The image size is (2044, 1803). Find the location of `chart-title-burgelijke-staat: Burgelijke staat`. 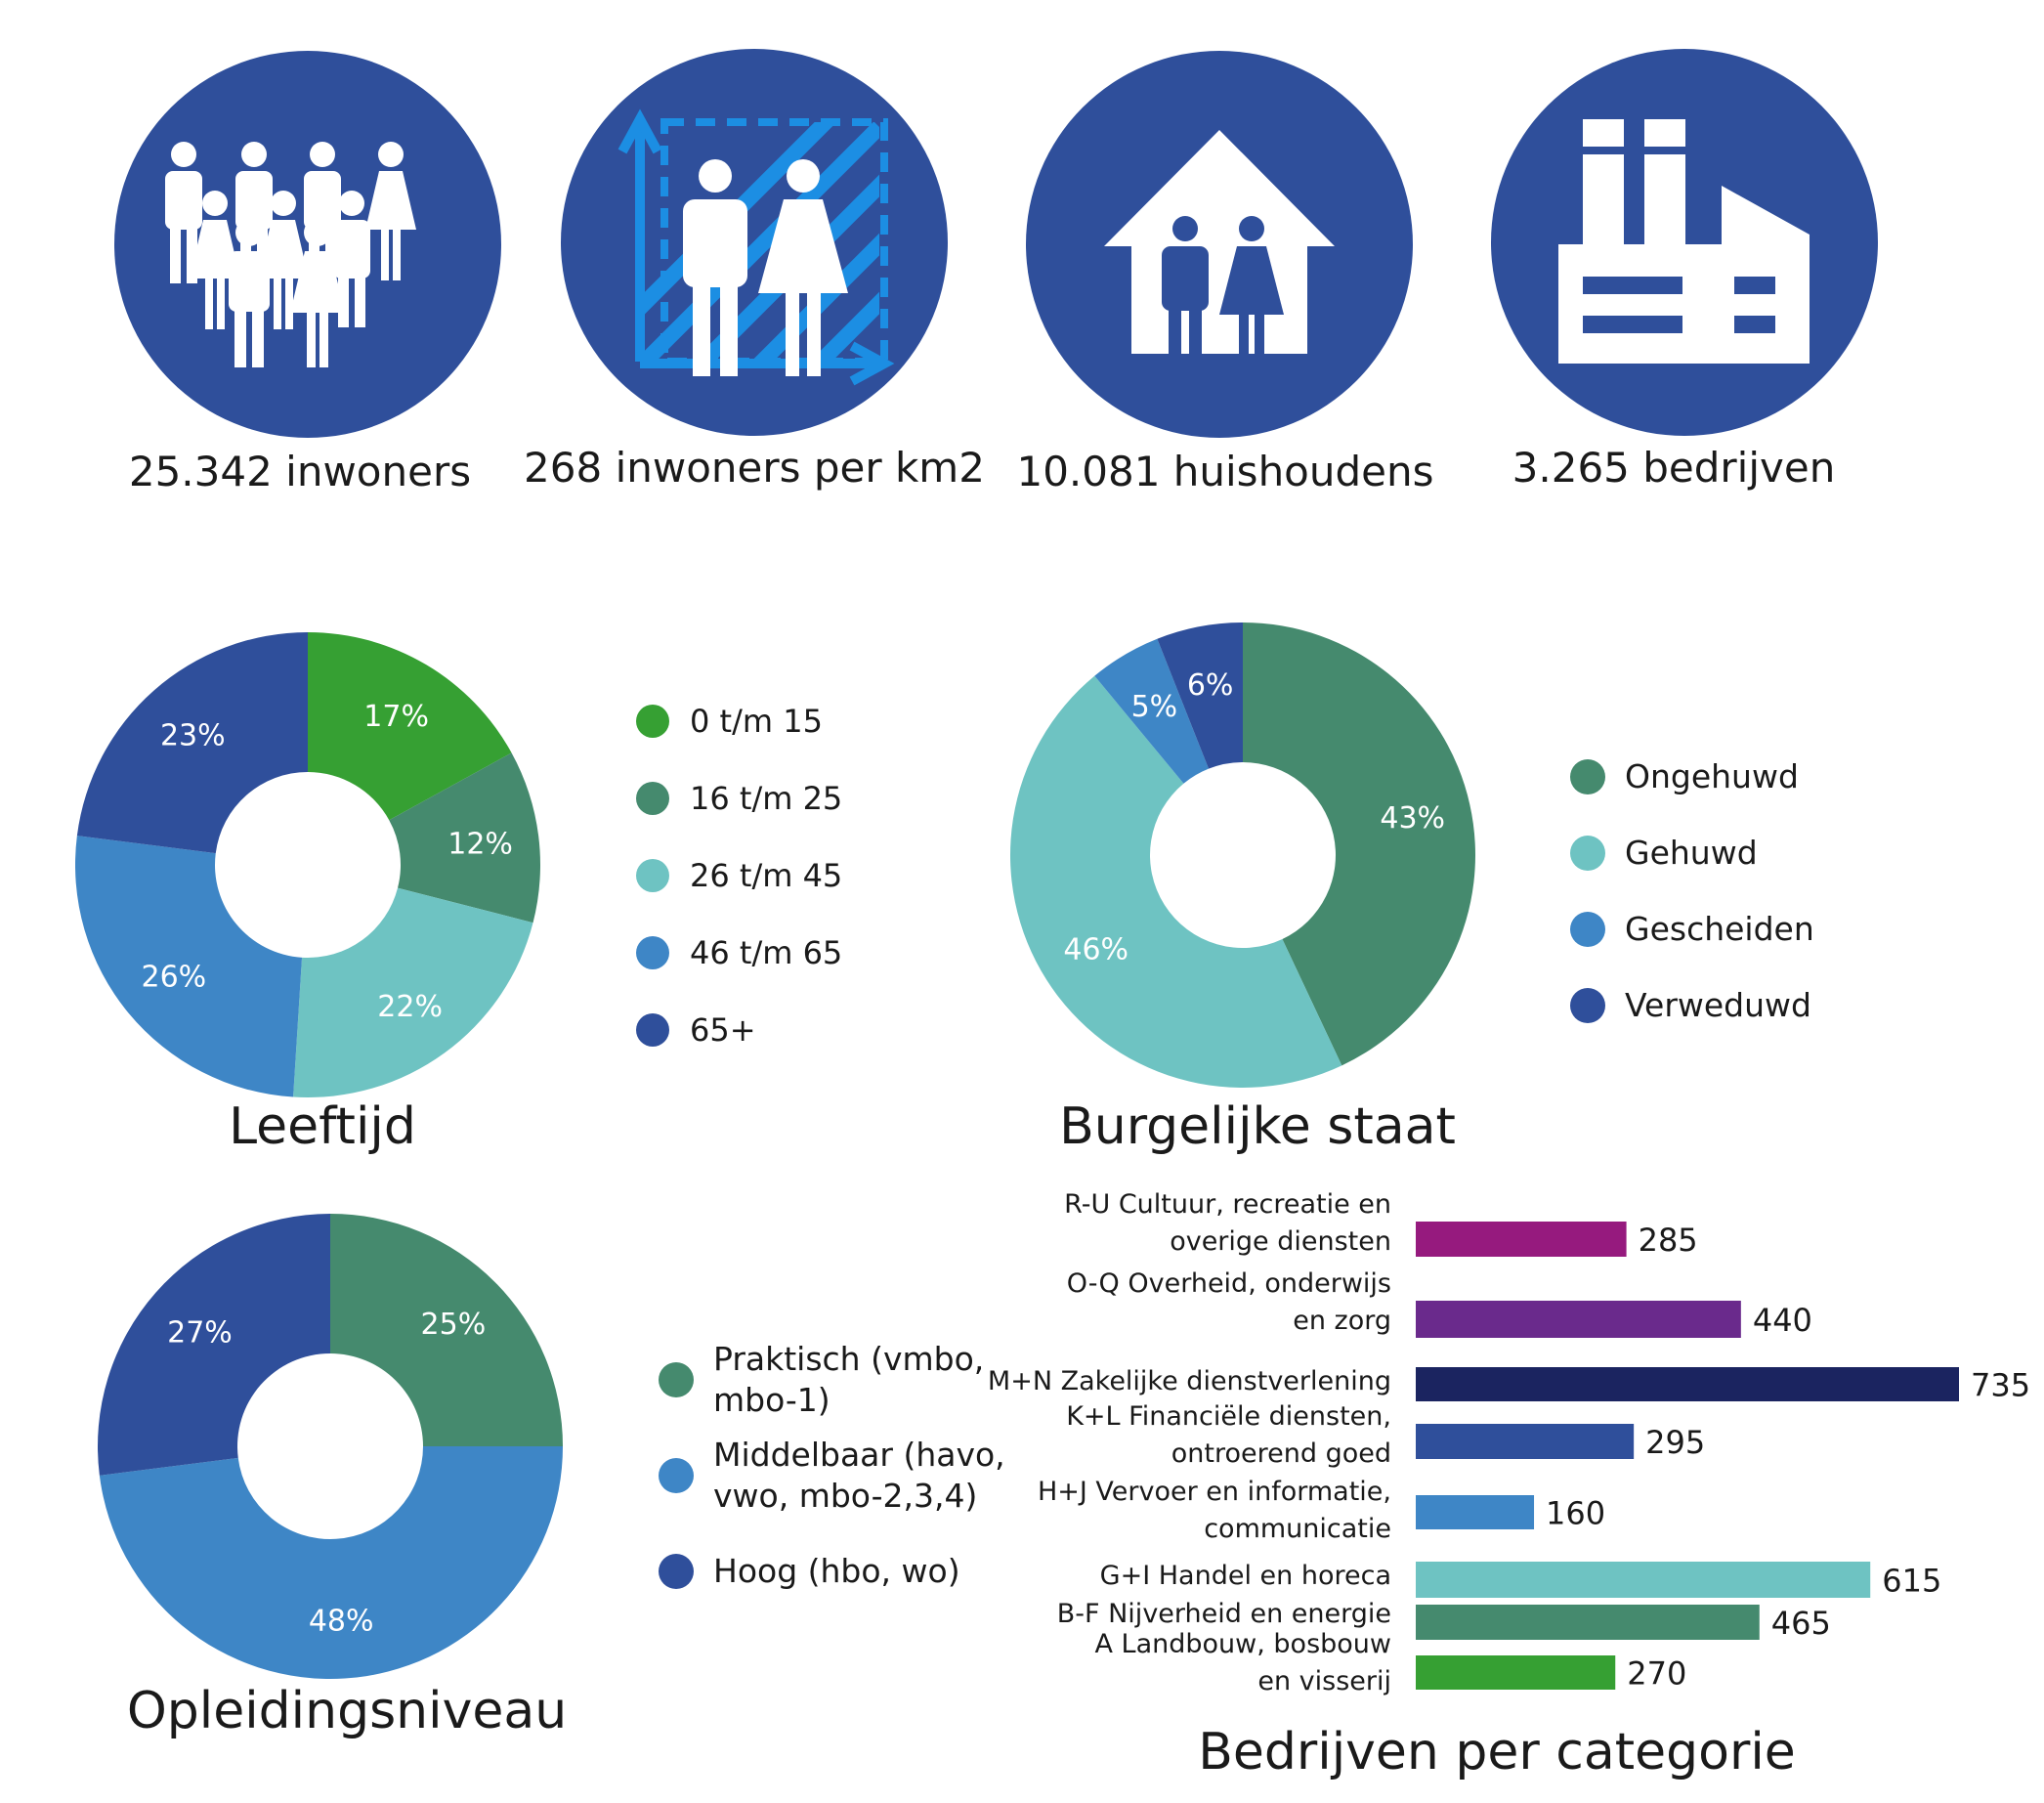

chart-title-burgelijke-staat: Burgelijke staat is located at coordinates (1257, 1126).